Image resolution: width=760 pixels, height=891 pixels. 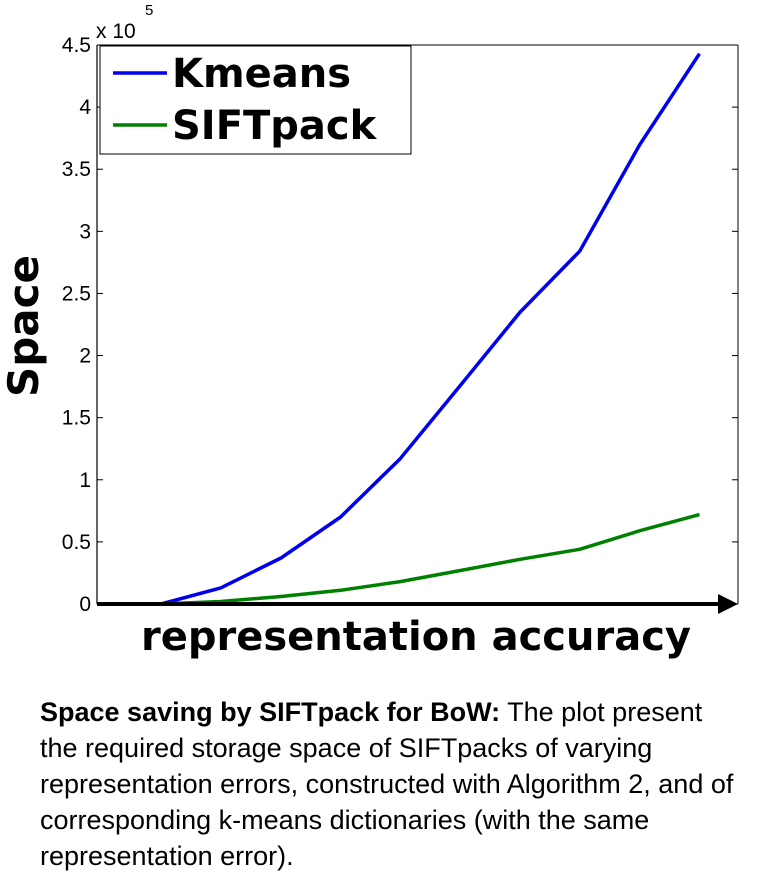 What do you see at coordinates (275, 126) in the screenshot?
I see `siftpack-legend-label: SIFTpack` at bounding box center [275, 126].